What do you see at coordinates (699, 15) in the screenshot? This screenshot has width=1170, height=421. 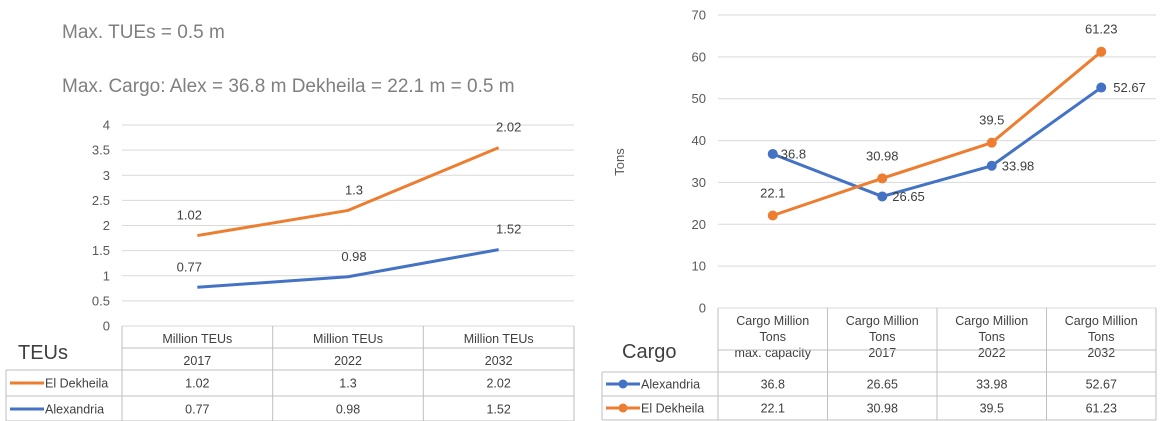 I see `y-tick-label: 70` at bounding box center [699, 15].